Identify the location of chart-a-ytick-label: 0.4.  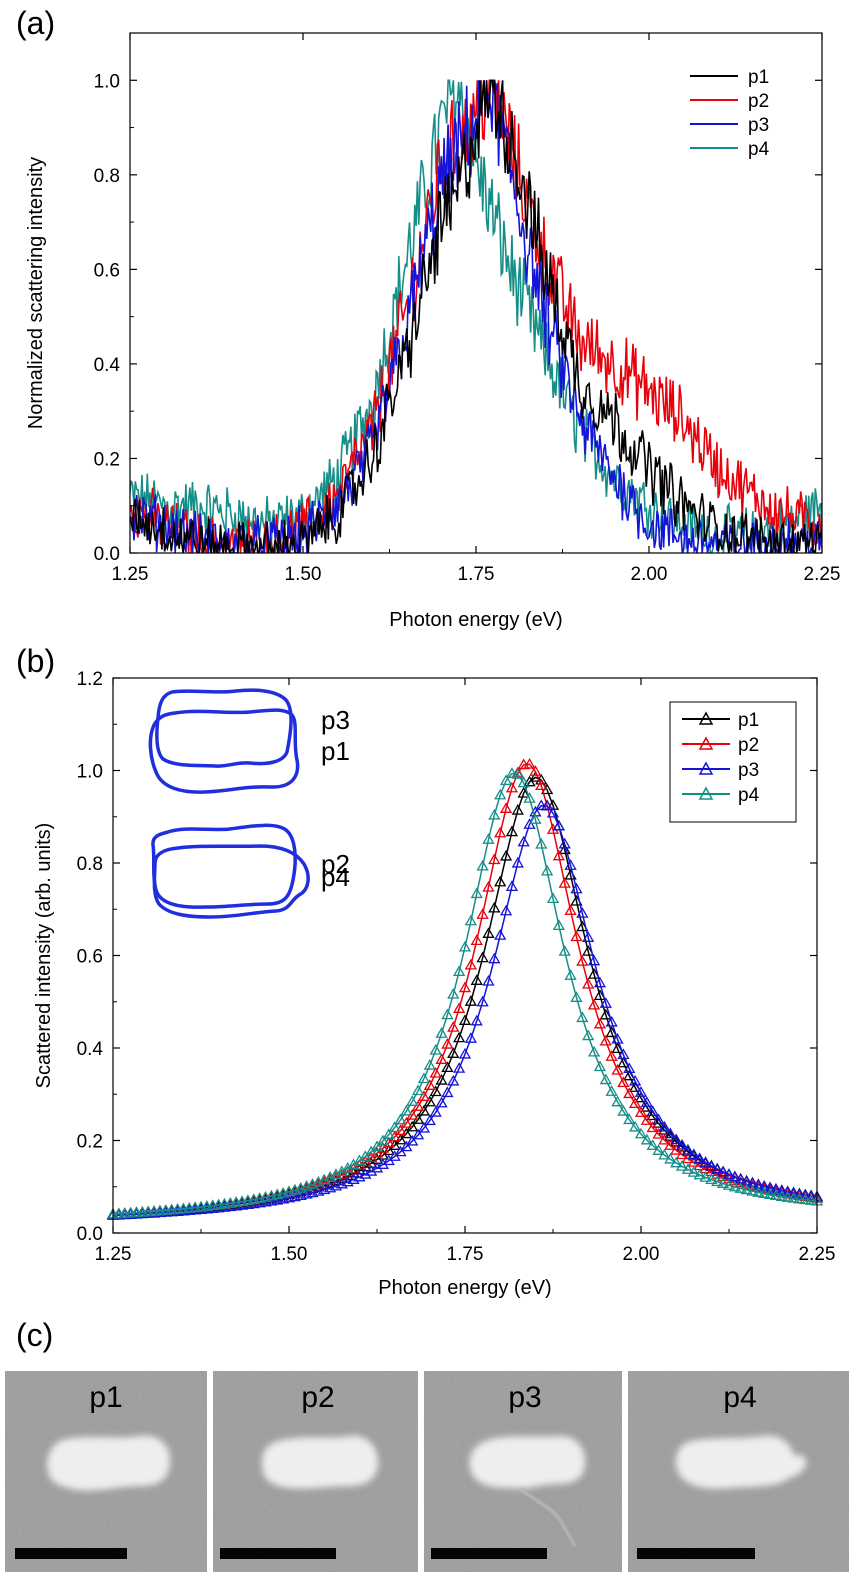
(107, 365).